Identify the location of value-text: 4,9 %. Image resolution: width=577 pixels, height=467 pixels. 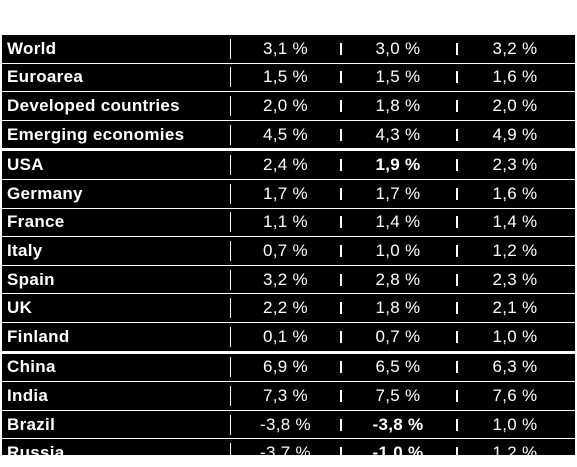
(515, 134).